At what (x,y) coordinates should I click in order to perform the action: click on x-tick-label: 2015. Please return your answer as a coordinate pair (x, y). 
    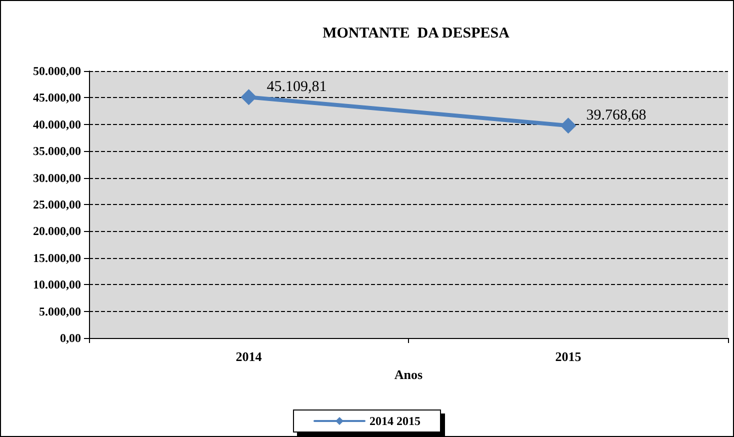
    Looking at the image, I should click on (568, 356).